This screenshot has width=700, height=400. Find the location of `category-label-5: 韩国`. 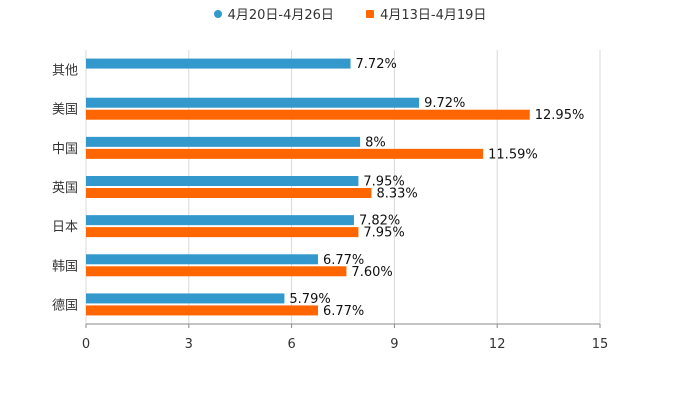

category-label-5: 韩国 is located at coordinates (65, 266).